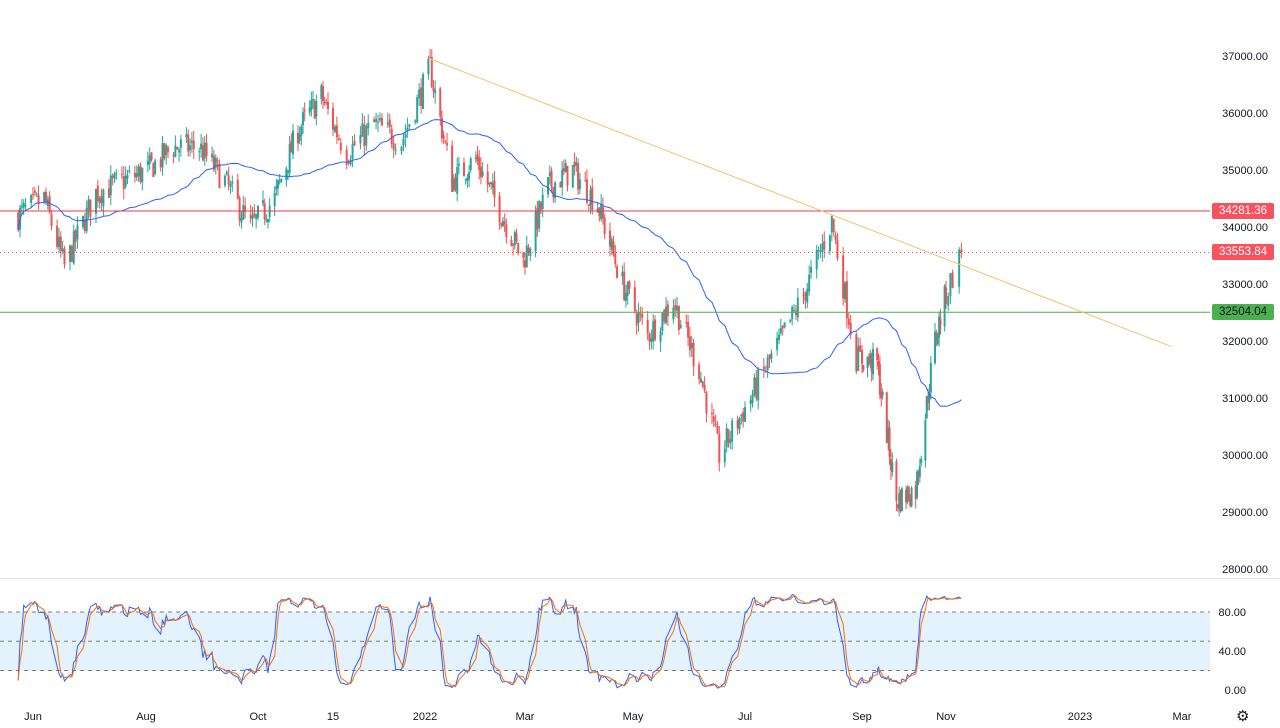  What do you see at coordinates (605, 641) in the screenshot?
I see `stoch-band` at bounding box center [605, 641].